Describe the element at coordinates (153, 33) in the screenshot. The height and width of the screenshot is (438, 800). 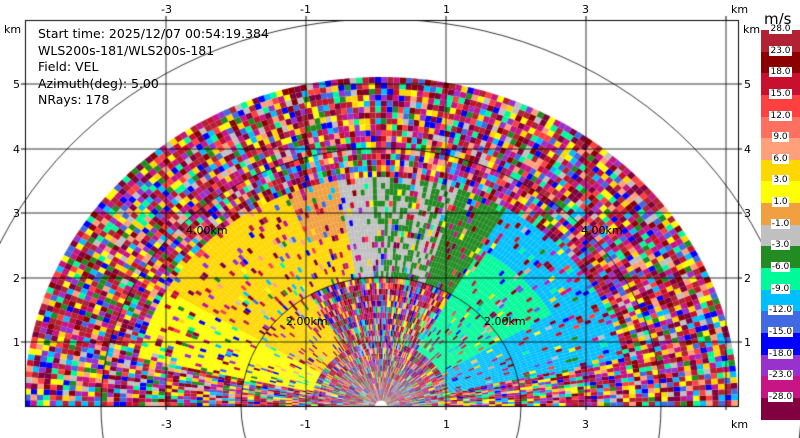
I see `start-time-text: Start time: 2025/12/07 00:54:19.384` at that location.